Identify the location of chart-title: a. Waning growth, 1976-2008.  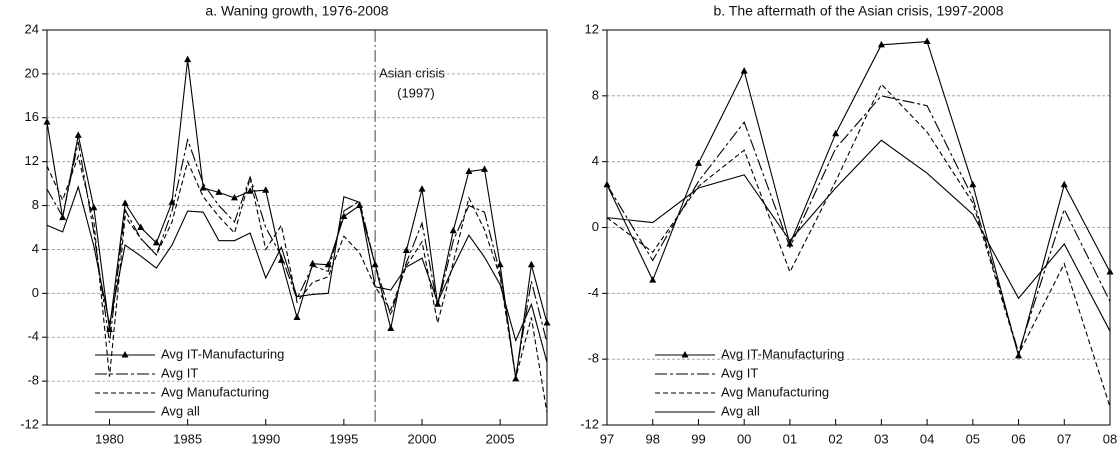
(296, 11).